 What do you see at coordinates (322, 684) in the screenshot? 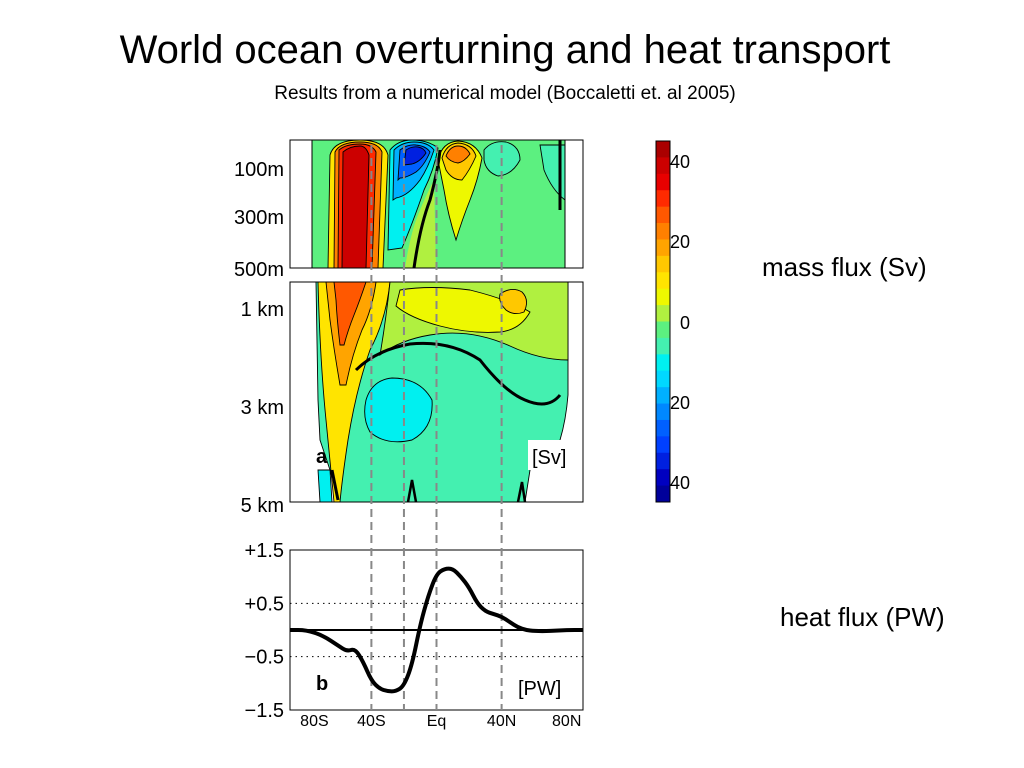
I see `panel-b-letter: b` at bounding box center [322, 684].